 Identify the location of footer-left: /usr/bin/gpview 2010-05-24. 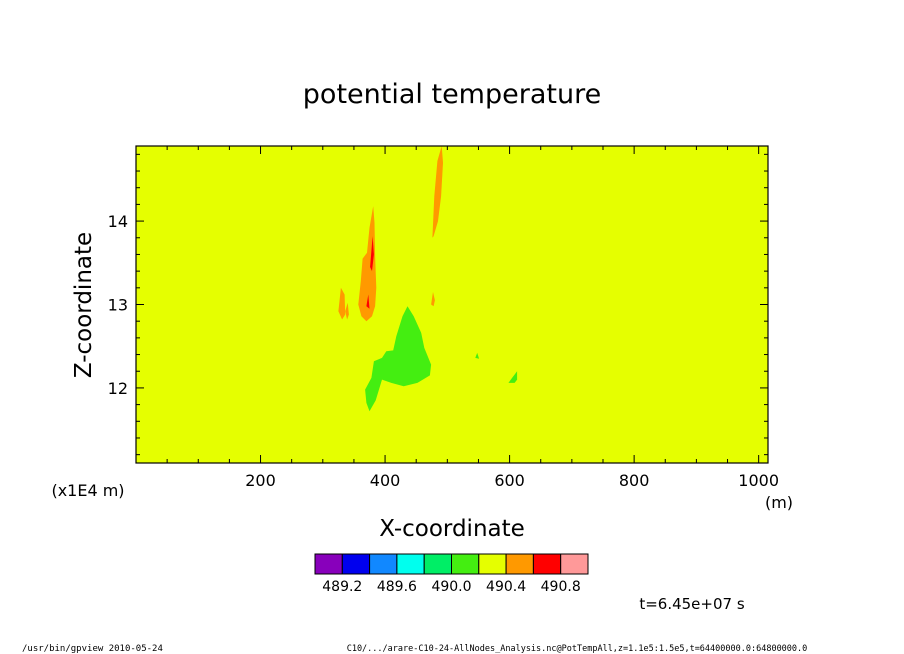
(92, 649).